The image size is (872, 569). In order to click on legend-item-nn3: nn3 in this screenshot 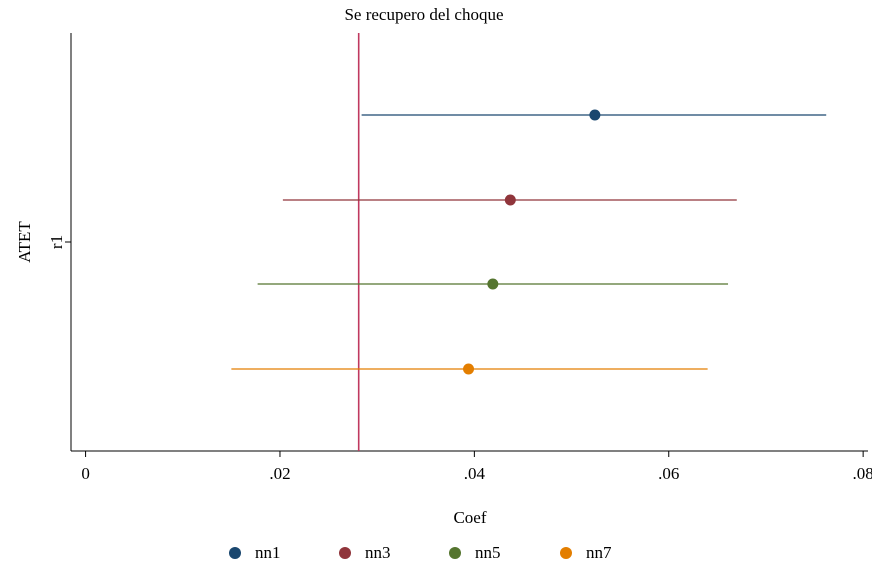, I will do `click(365, 553)`.